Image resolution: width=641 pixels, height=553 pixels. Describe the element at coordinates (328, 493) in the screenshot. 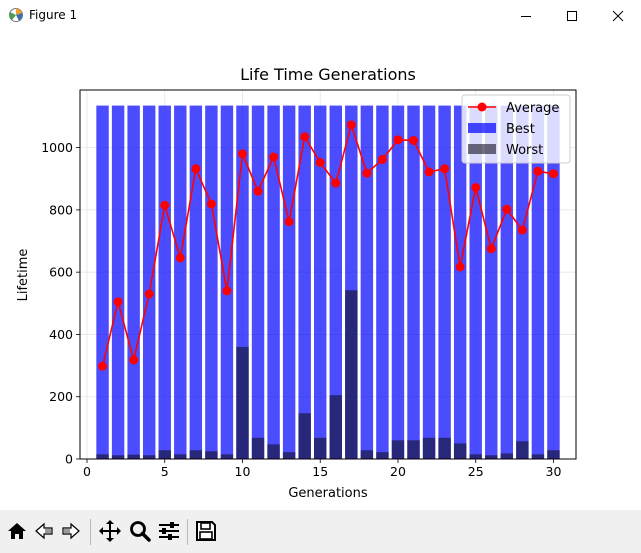

I see `x-axis-label: Generations` at that location.